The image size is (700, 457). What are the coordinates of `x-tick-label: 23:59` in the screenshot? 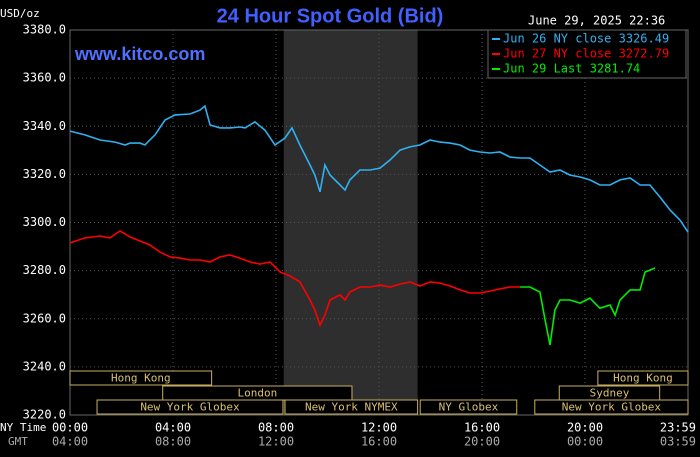 It's located at (678, 428).